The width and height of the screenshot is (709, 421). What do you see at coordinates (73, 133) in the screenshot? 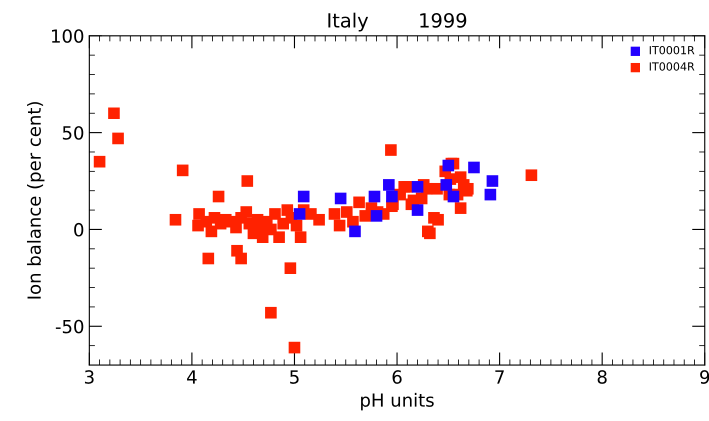
I see `y-tick-label: 50` at bounding box center [73, 133].